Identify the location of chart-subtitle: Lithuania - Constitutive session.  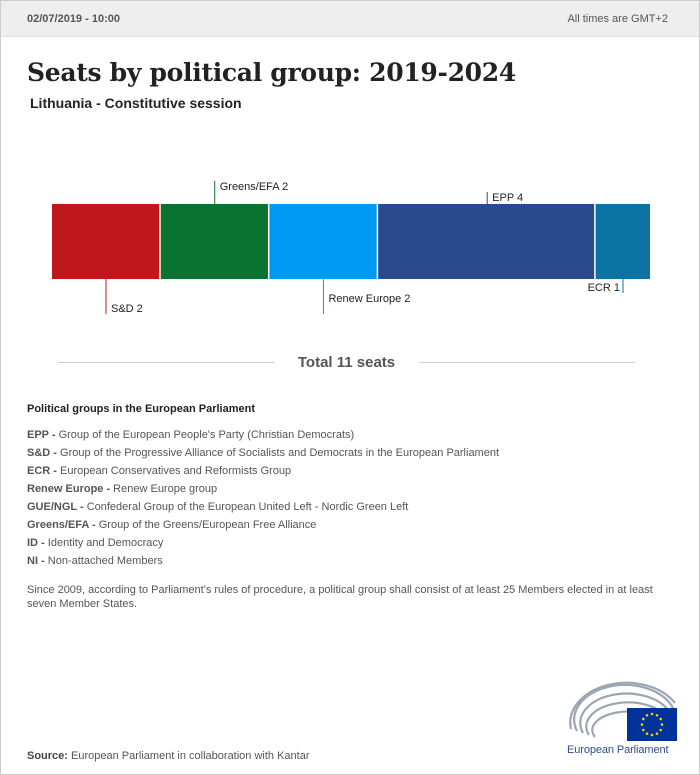
(136, 103).